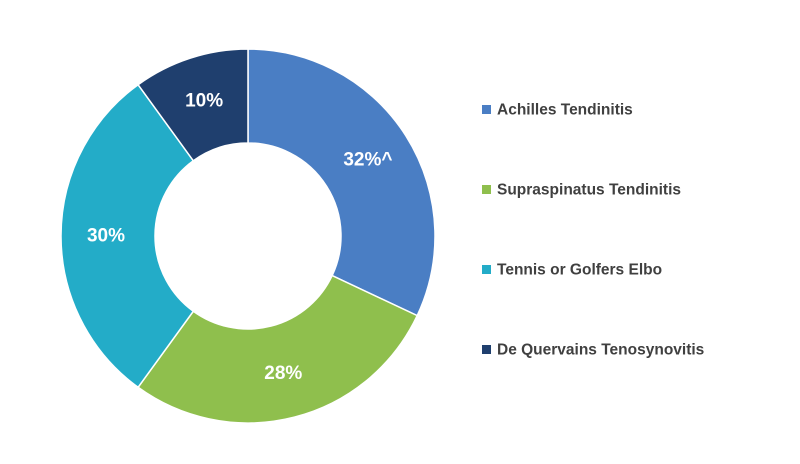 The height and width of the screenshot is (464, 800). I want to click on legend-swatch-tennis-or-golfers-elbo, so click(486, 269).